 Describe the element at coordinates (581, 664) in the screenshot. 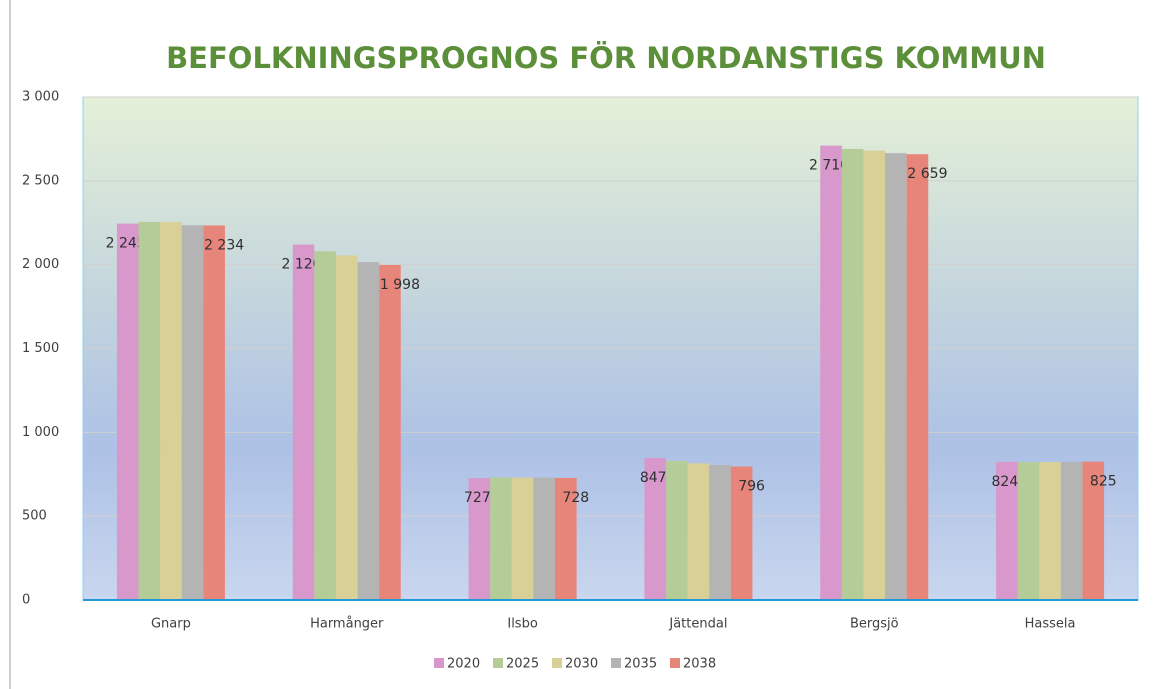

I see `legend-label: 2030` at that location.